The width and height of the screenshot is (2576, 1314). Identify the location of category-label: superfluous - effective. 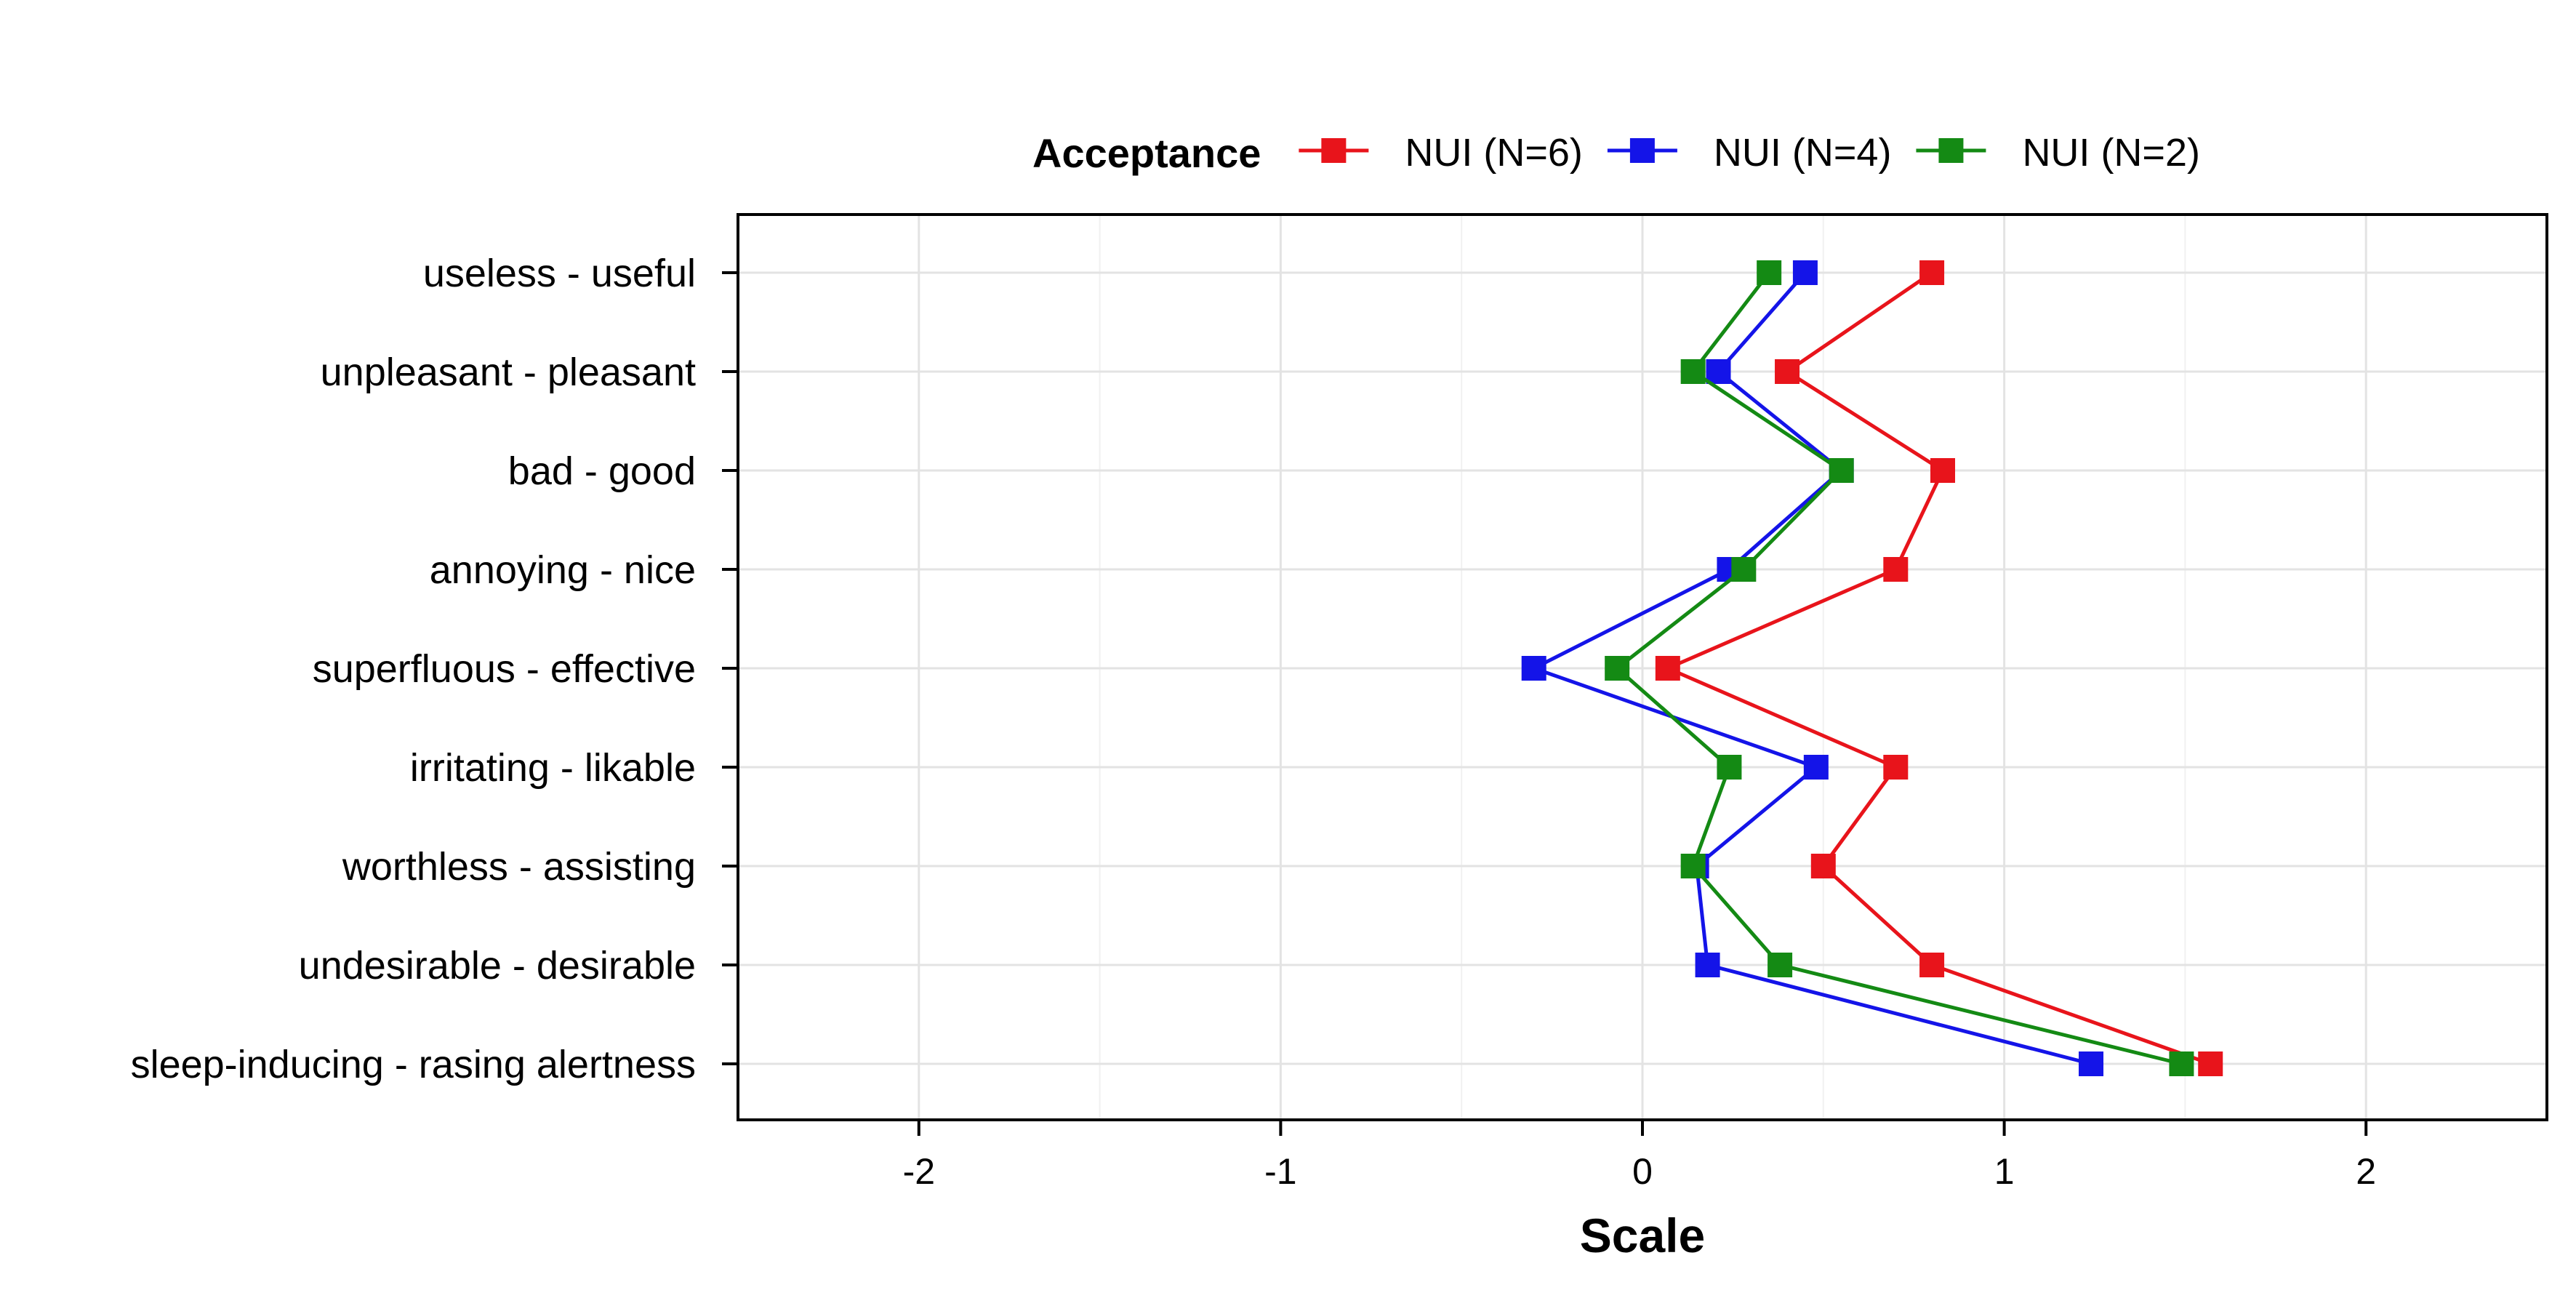
(504, 669).